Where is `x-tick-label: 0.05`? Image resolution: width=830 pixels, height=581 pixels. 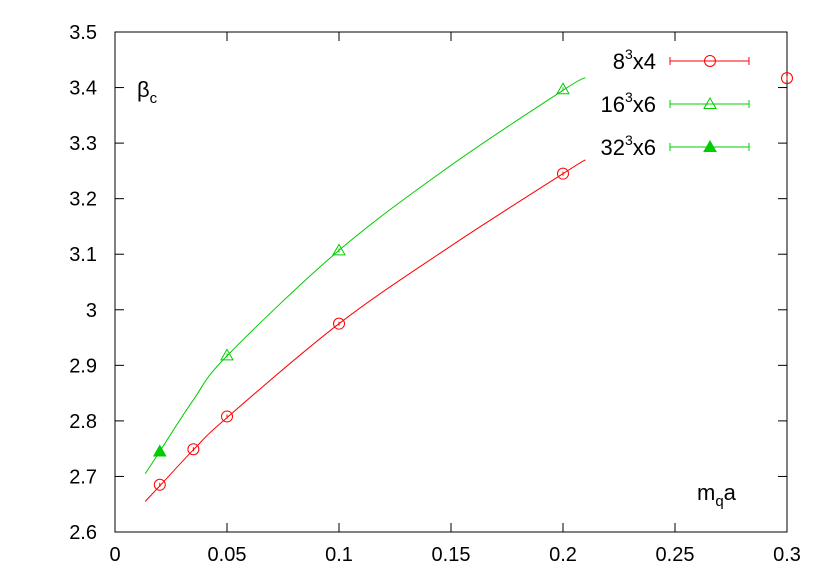
x-tick-label: 0.05 is located at coordinates (227, 555).